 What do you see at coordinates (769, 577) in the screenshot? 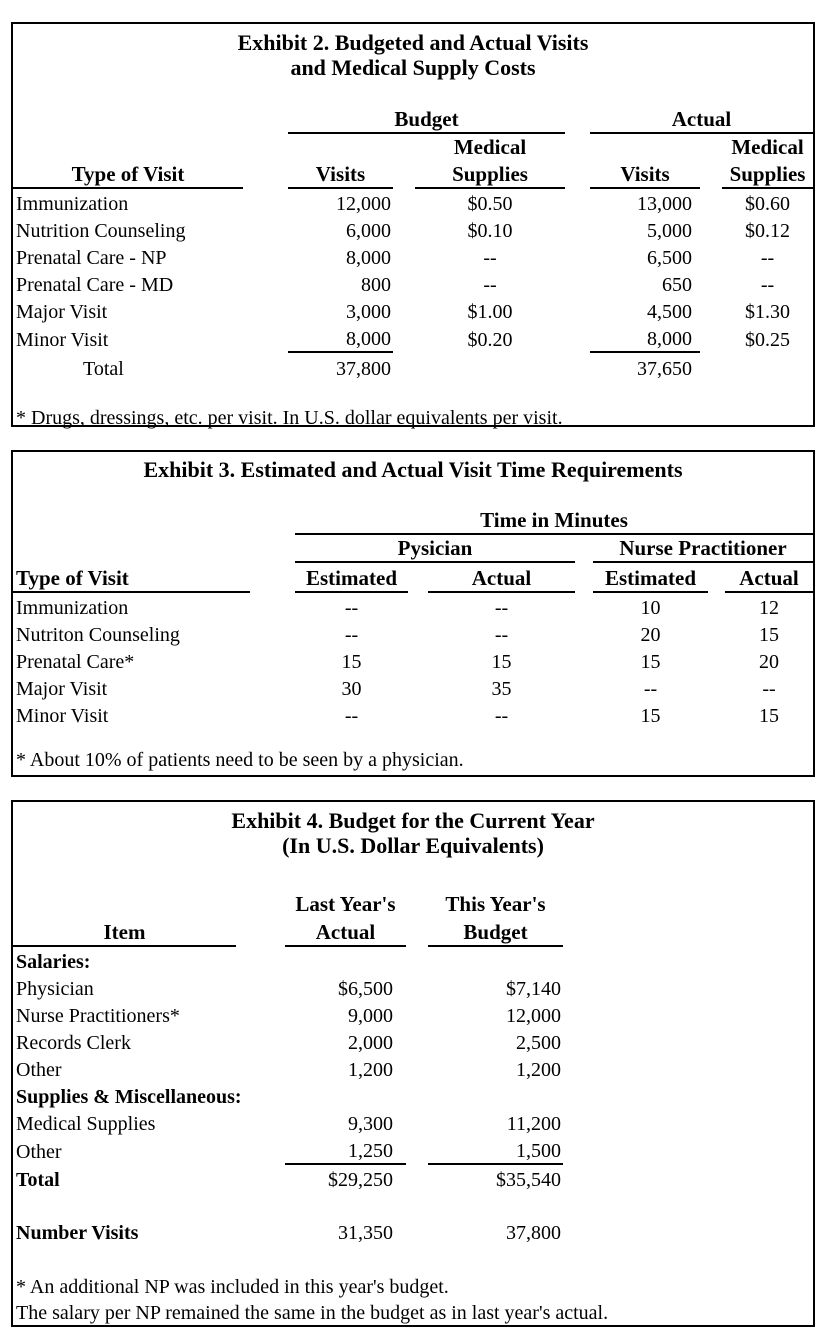
I see `exhibit3-np-actual-header: Actual` at bounding box center [769, 577].